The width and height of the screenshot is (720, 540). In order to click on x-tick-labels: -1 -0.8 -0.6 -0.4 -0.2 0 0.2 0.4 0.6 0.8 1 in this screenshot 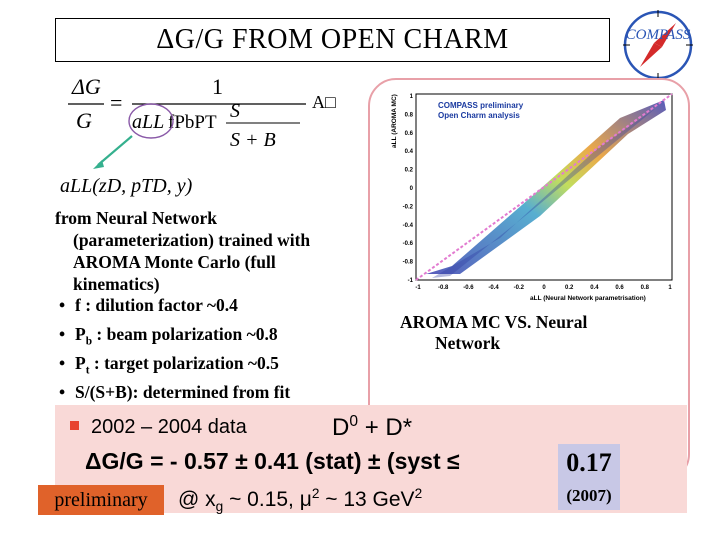, I will do `click(543, 288)`.